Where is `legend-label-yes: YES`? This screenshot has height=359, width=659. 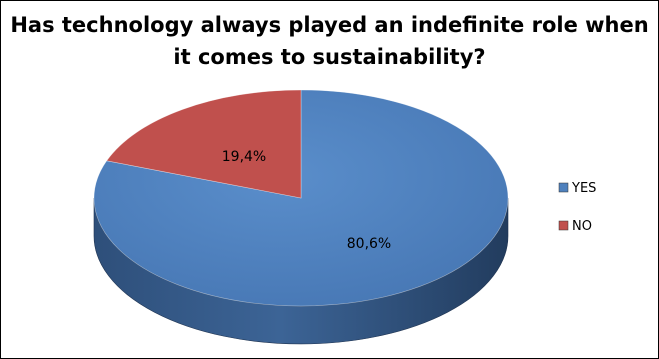 legend-label-yes: YES is located at coordinates (583, 188).